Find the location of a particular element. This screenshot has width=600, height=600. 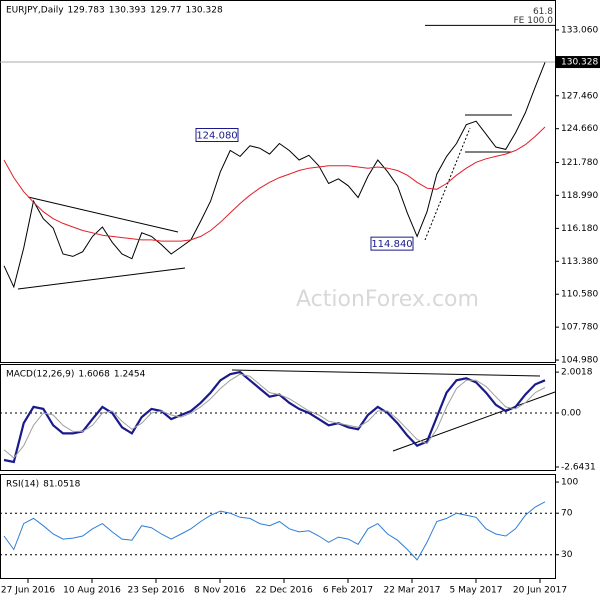

x-tick-label: 23 Sep 2016 is located at coordinates (155, 591).